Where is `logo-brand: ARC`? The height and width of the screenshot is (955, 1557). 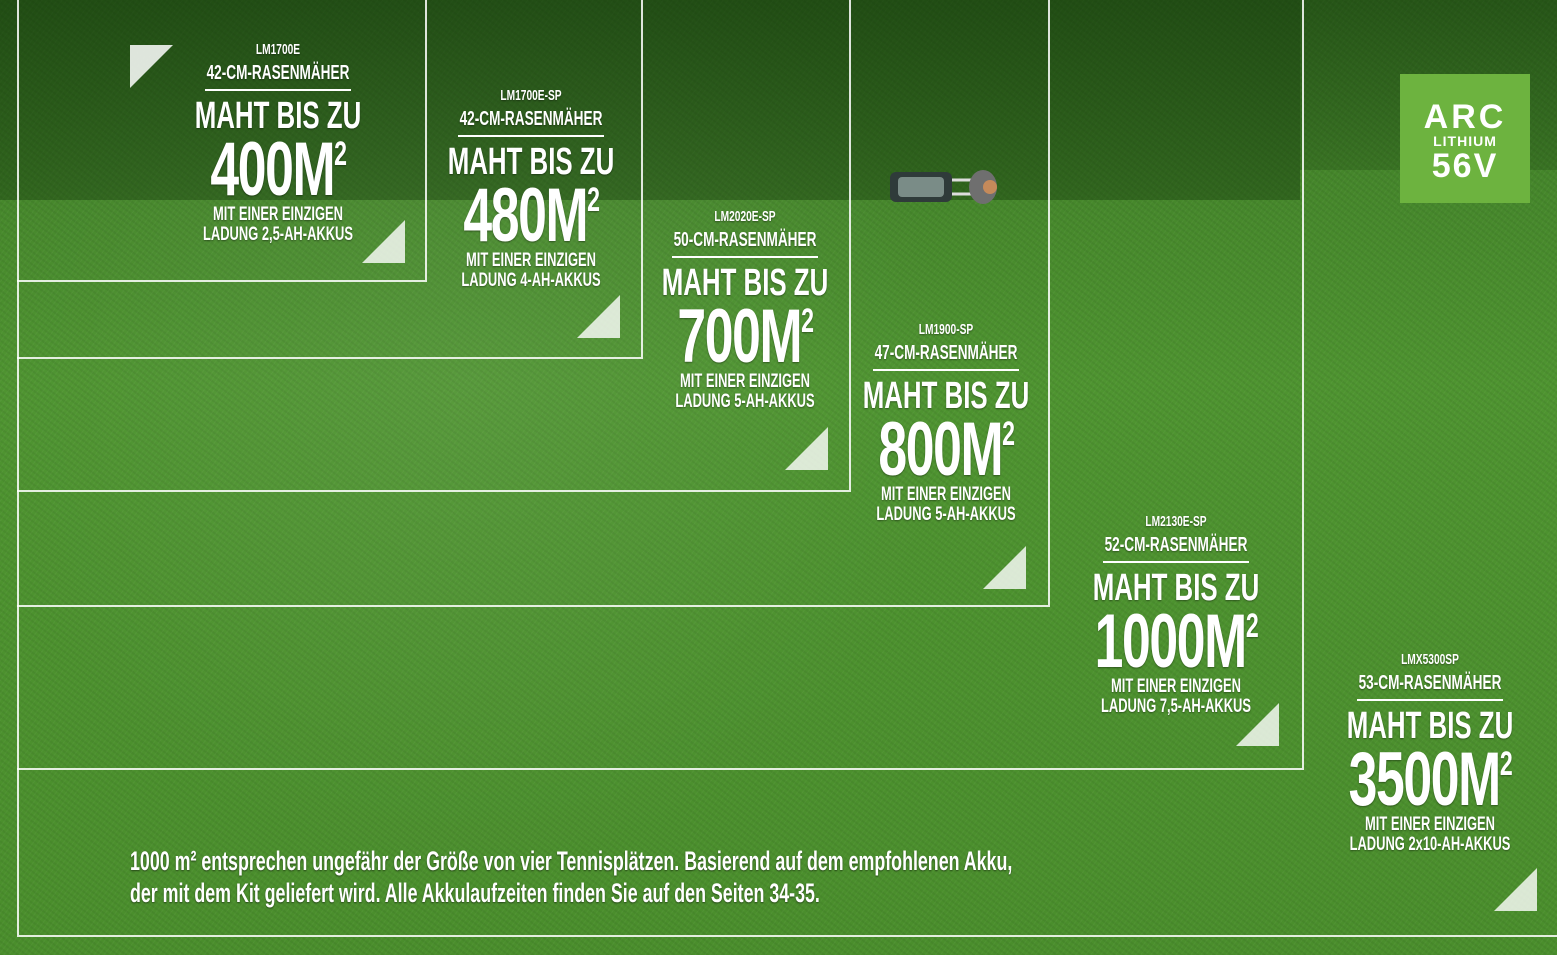 logo-brand: ARC is located at coordinates (1465, 117).